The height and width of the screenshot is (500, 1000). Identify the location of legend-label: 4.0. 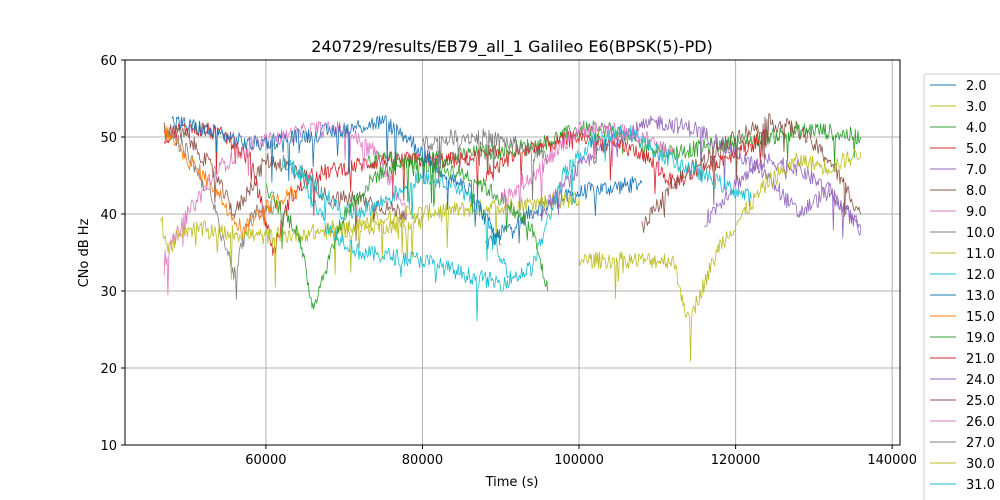
(976, 128).